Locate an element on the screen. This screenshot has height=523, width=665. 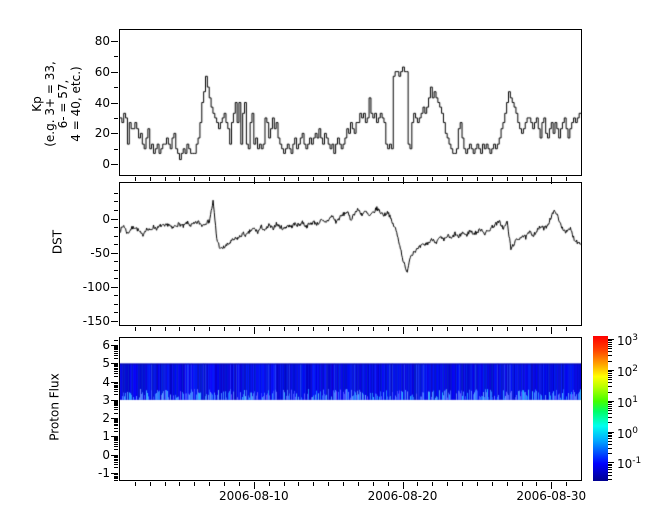
y-tick-label: -150 is located at coordinates (96, 321).